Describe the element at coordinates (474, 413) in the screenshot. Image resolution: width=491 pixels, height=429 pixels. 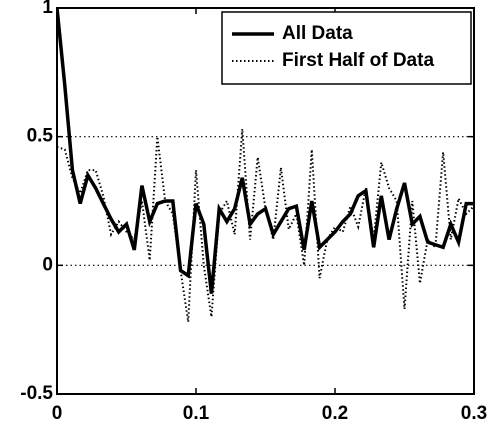
I see `x-tick-label: 0.3` at that location.